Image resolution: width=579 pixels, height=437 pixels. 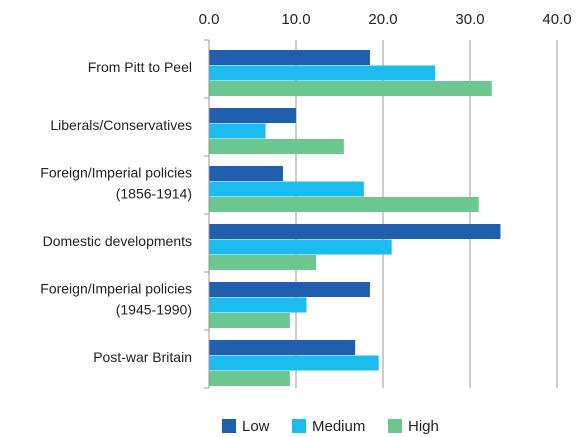 I want to click on x-axis-tick-labels: 0.0 10.0 20.0 30.0 40.0, so click(x=385, y=19).